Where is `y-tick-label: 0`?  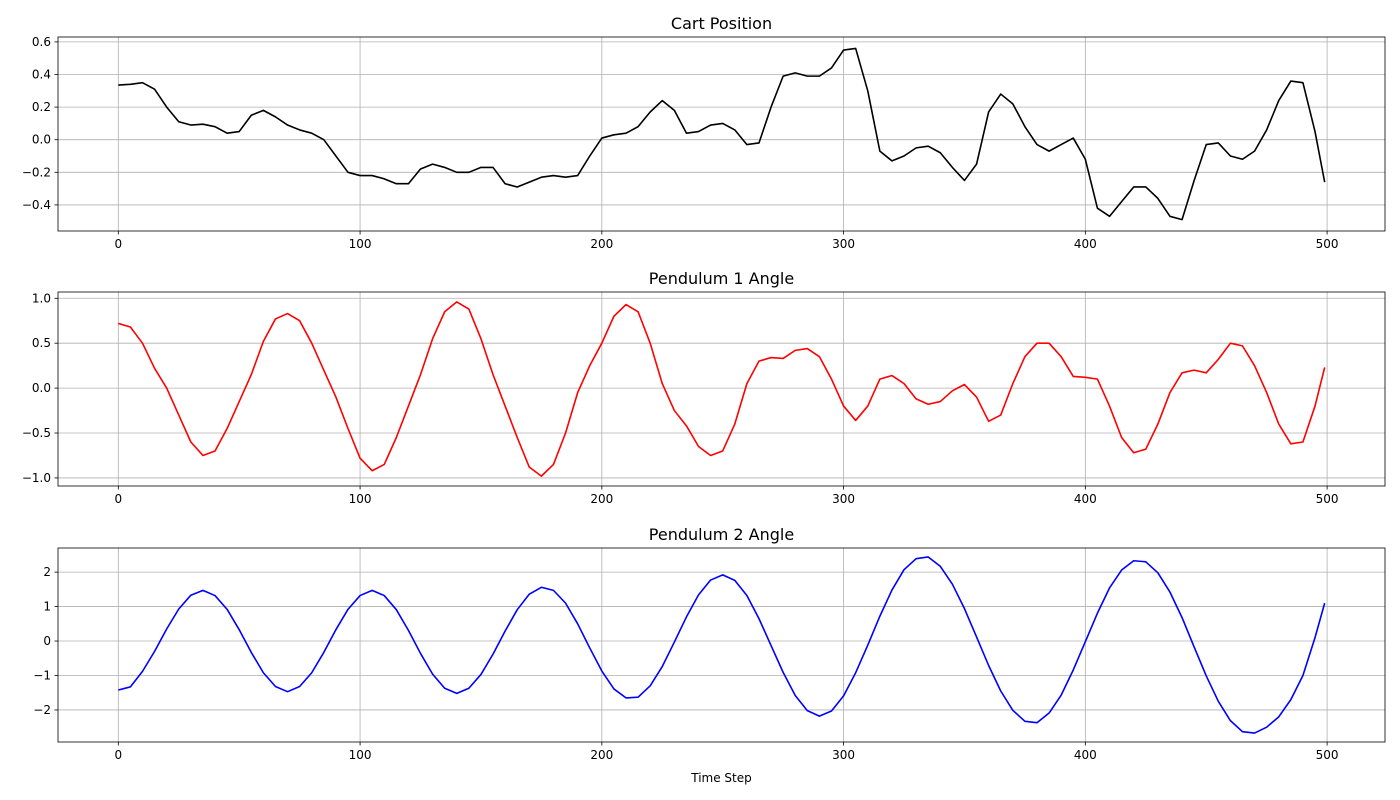 y-tick-label: 0 is located at coordinates (47, 641).